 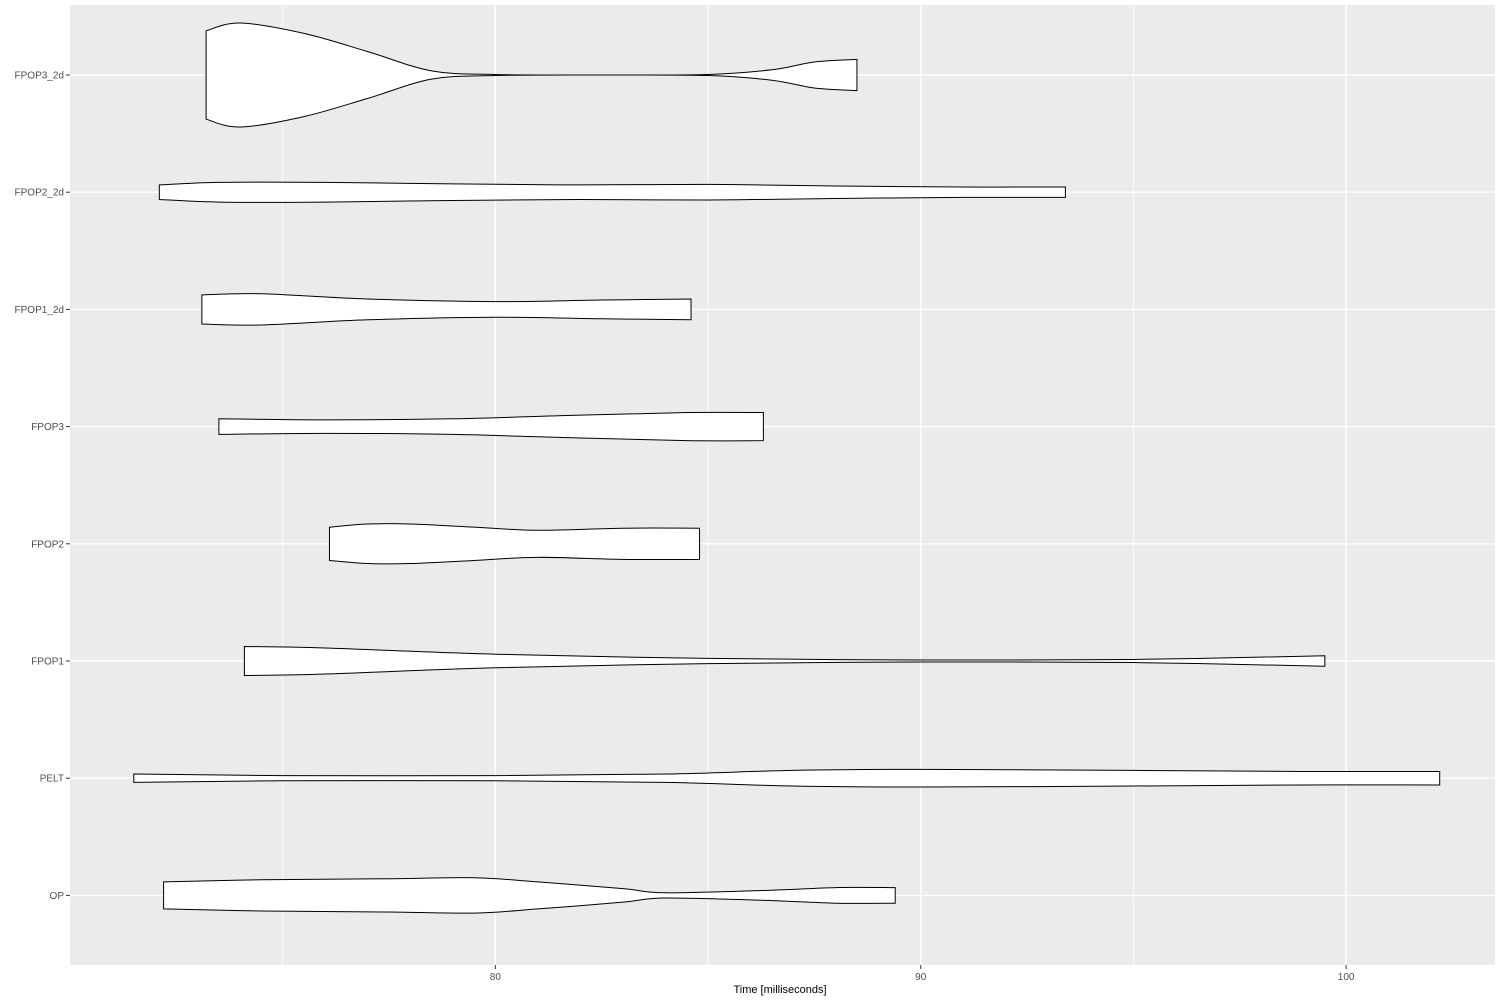 I want to click on violin-op, so click(x=529, y=895).